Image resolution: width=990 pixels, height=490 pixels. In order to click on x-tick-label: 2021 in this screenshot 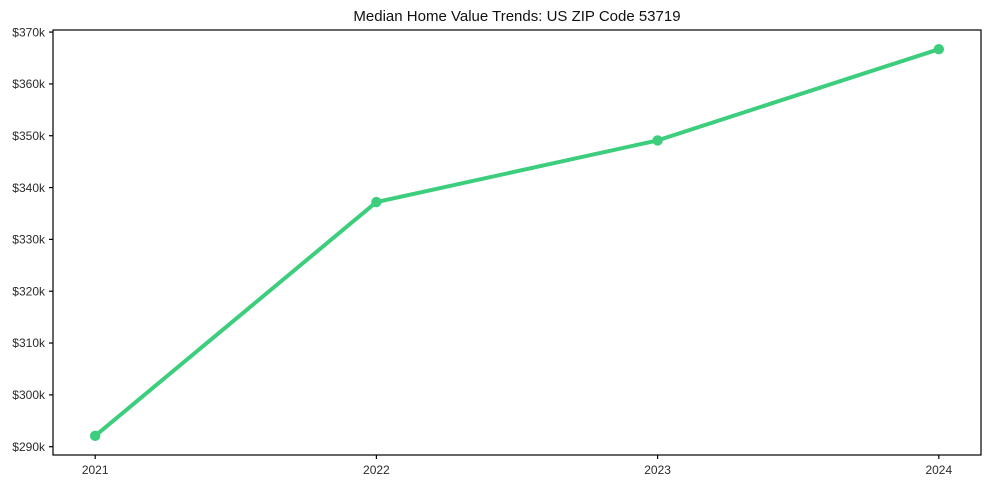, I will do `click(95, 470)`.